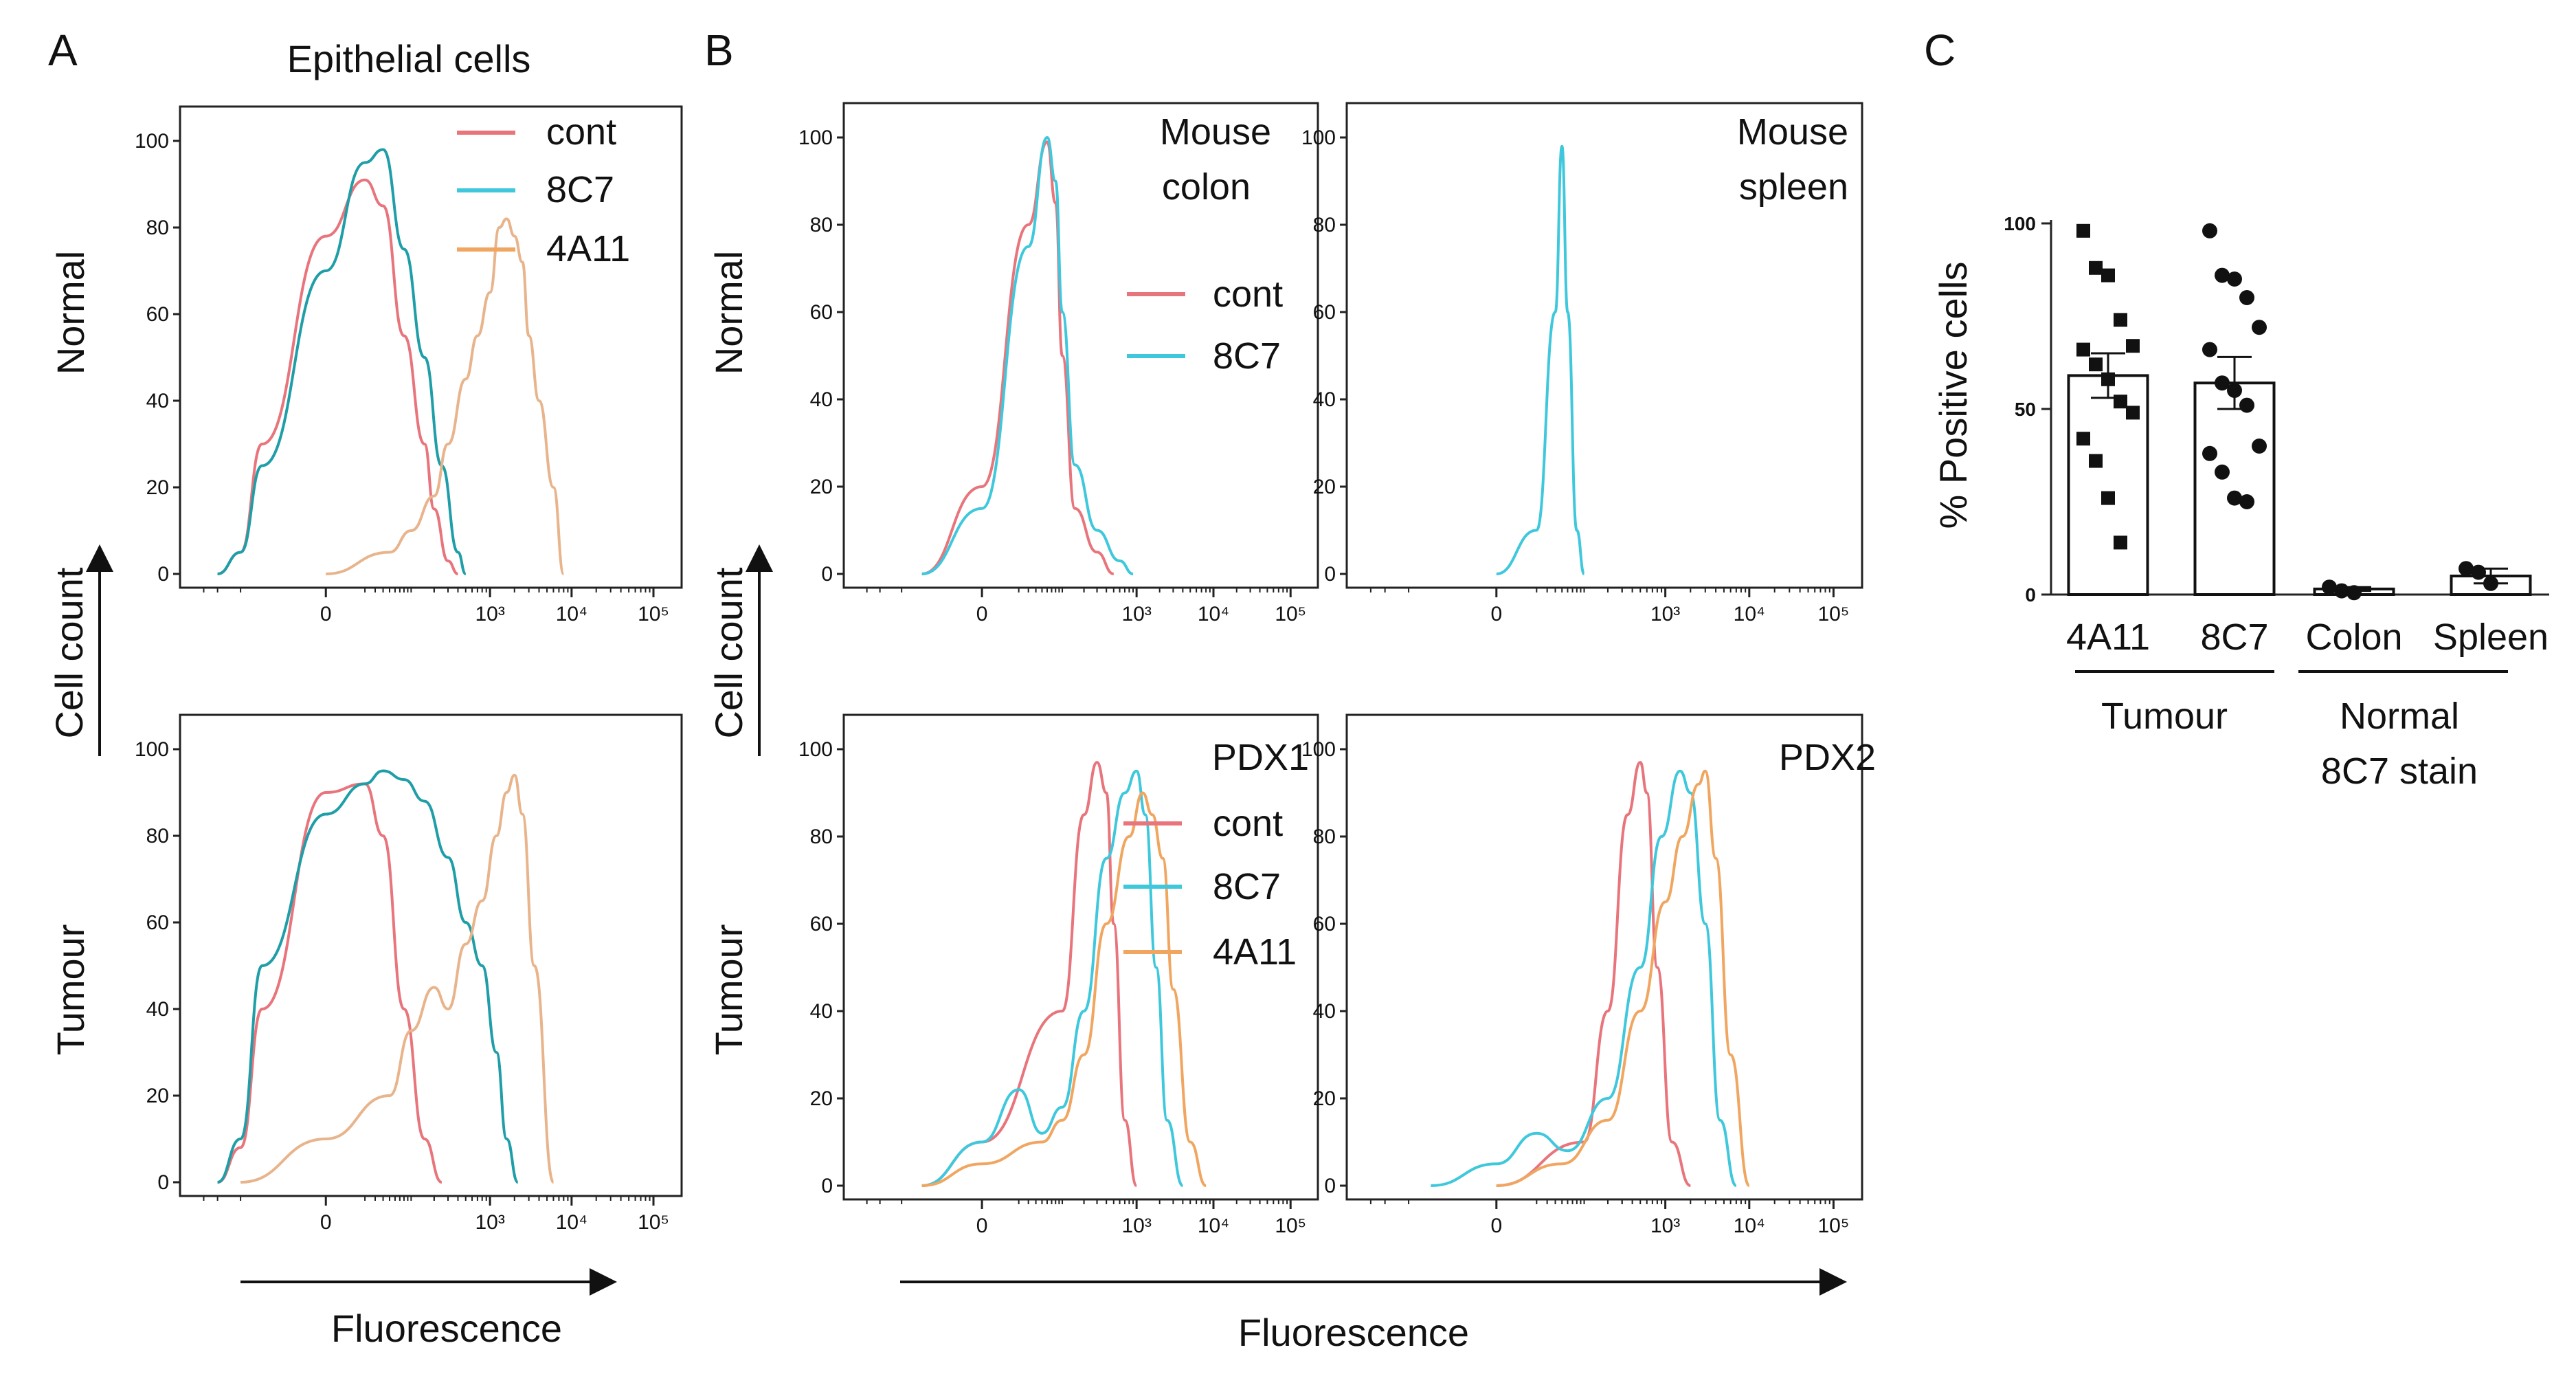 Image resolution: width=2576 pixels, height=1374 pixels. Describe the element at coordinates (580, 189) in the screenshot. I see `legend-a-8c7-label: 8C7` at that location.